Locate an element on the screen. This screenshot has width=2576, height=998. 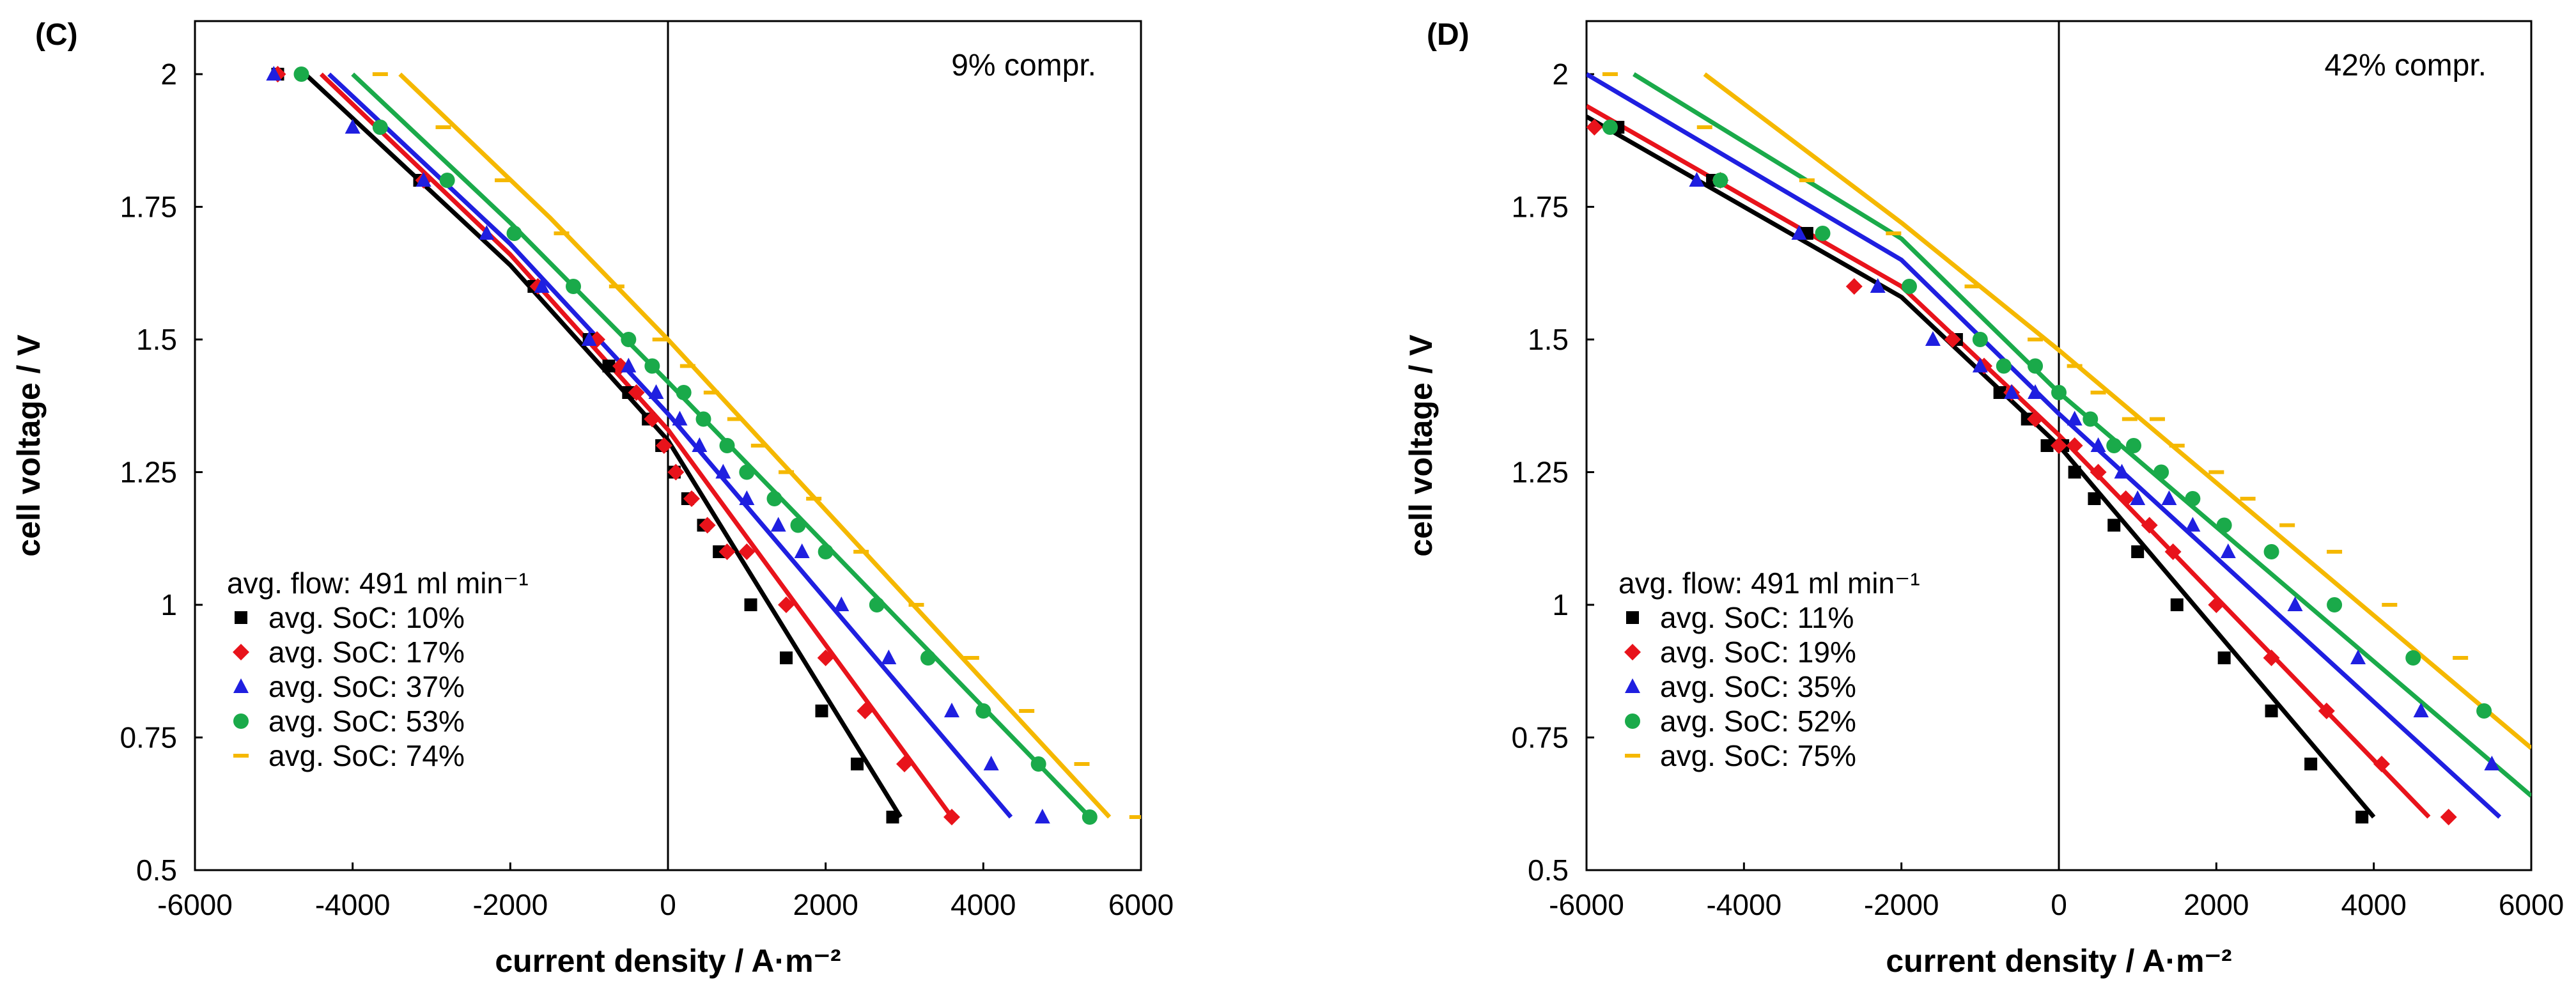
x-tick-label: -2000 is located at coordinates (1901, 905).